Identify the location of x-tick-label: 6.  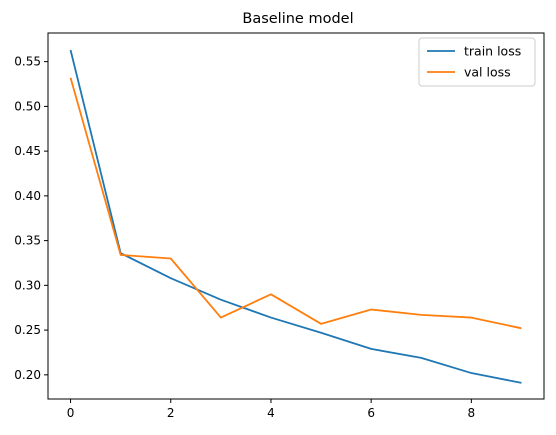
(371, 413).